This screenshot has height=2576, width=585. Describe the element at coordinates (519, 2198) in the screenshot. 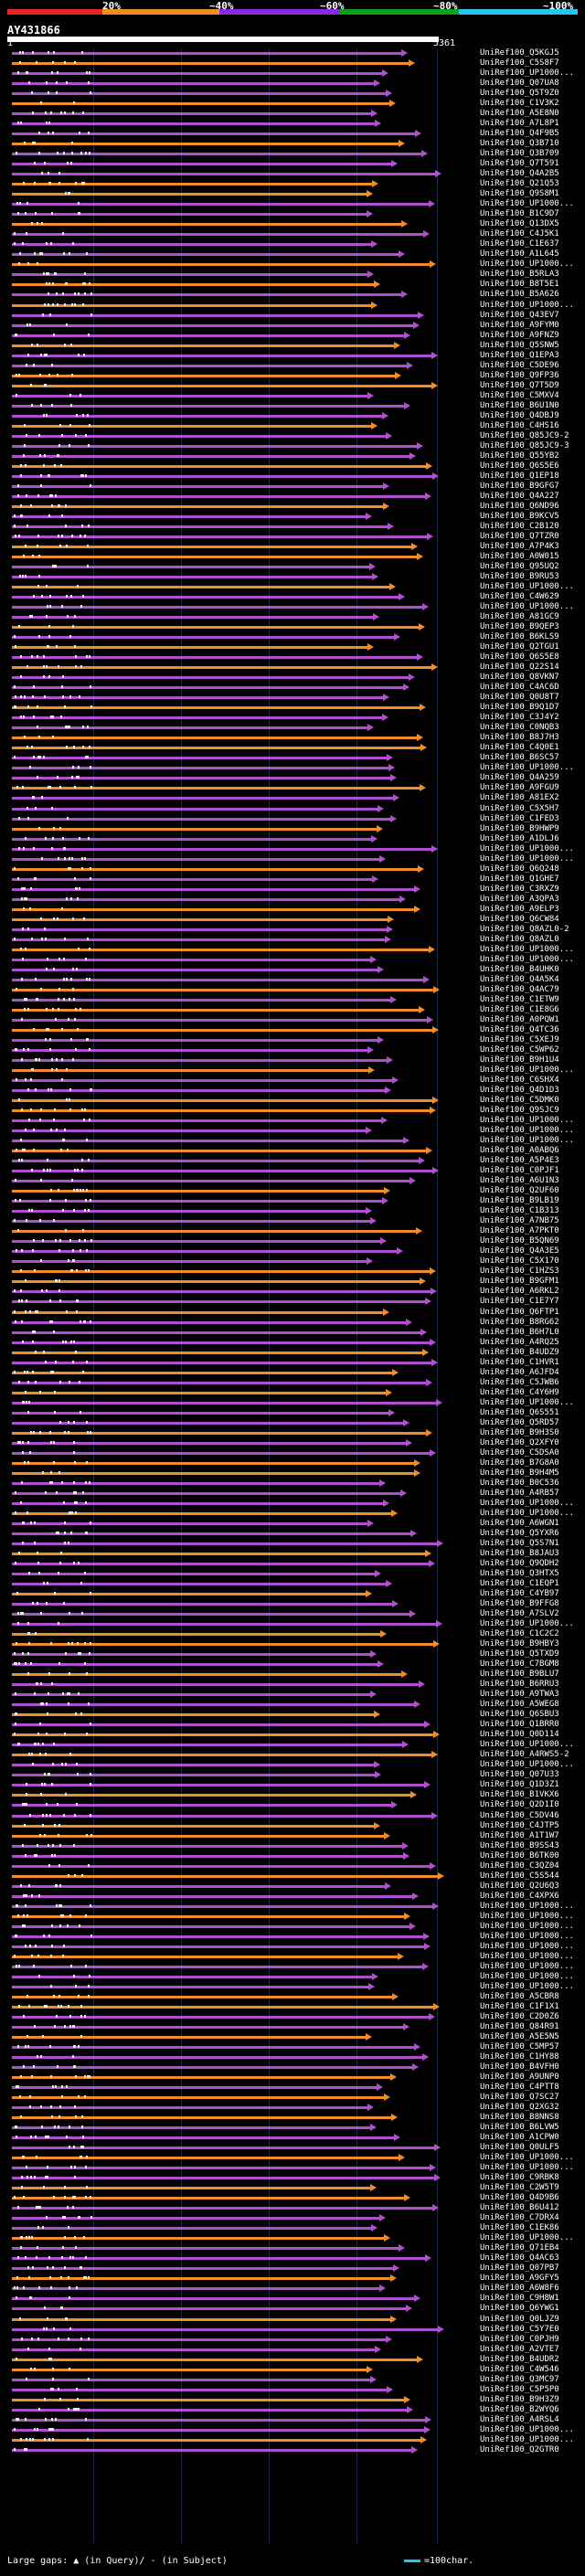

I see `hit-accession-link: UniRef100_Q4D9B6` at that location.